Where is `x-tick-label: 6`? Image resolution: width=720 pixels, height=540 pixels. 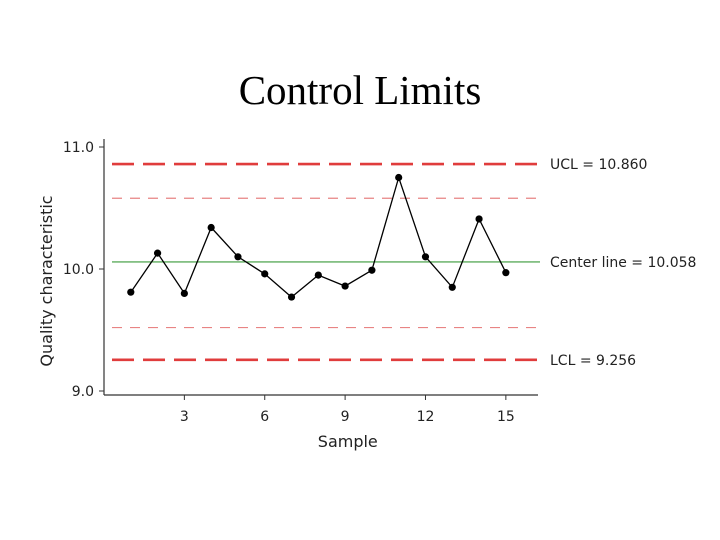
x-tick-label: 6 is located at coordinates (264, 417).